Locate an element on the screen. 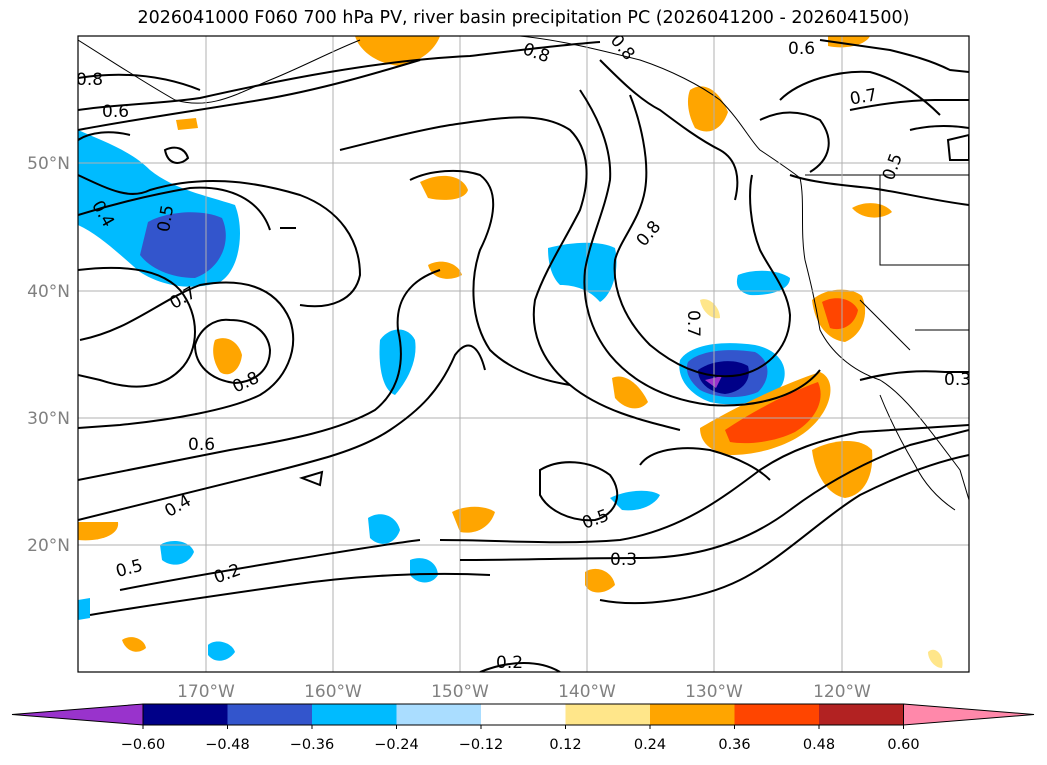 This screenshot has height=765, width=1047. contour-label: 0.8 is located at coordinates (89, 80).